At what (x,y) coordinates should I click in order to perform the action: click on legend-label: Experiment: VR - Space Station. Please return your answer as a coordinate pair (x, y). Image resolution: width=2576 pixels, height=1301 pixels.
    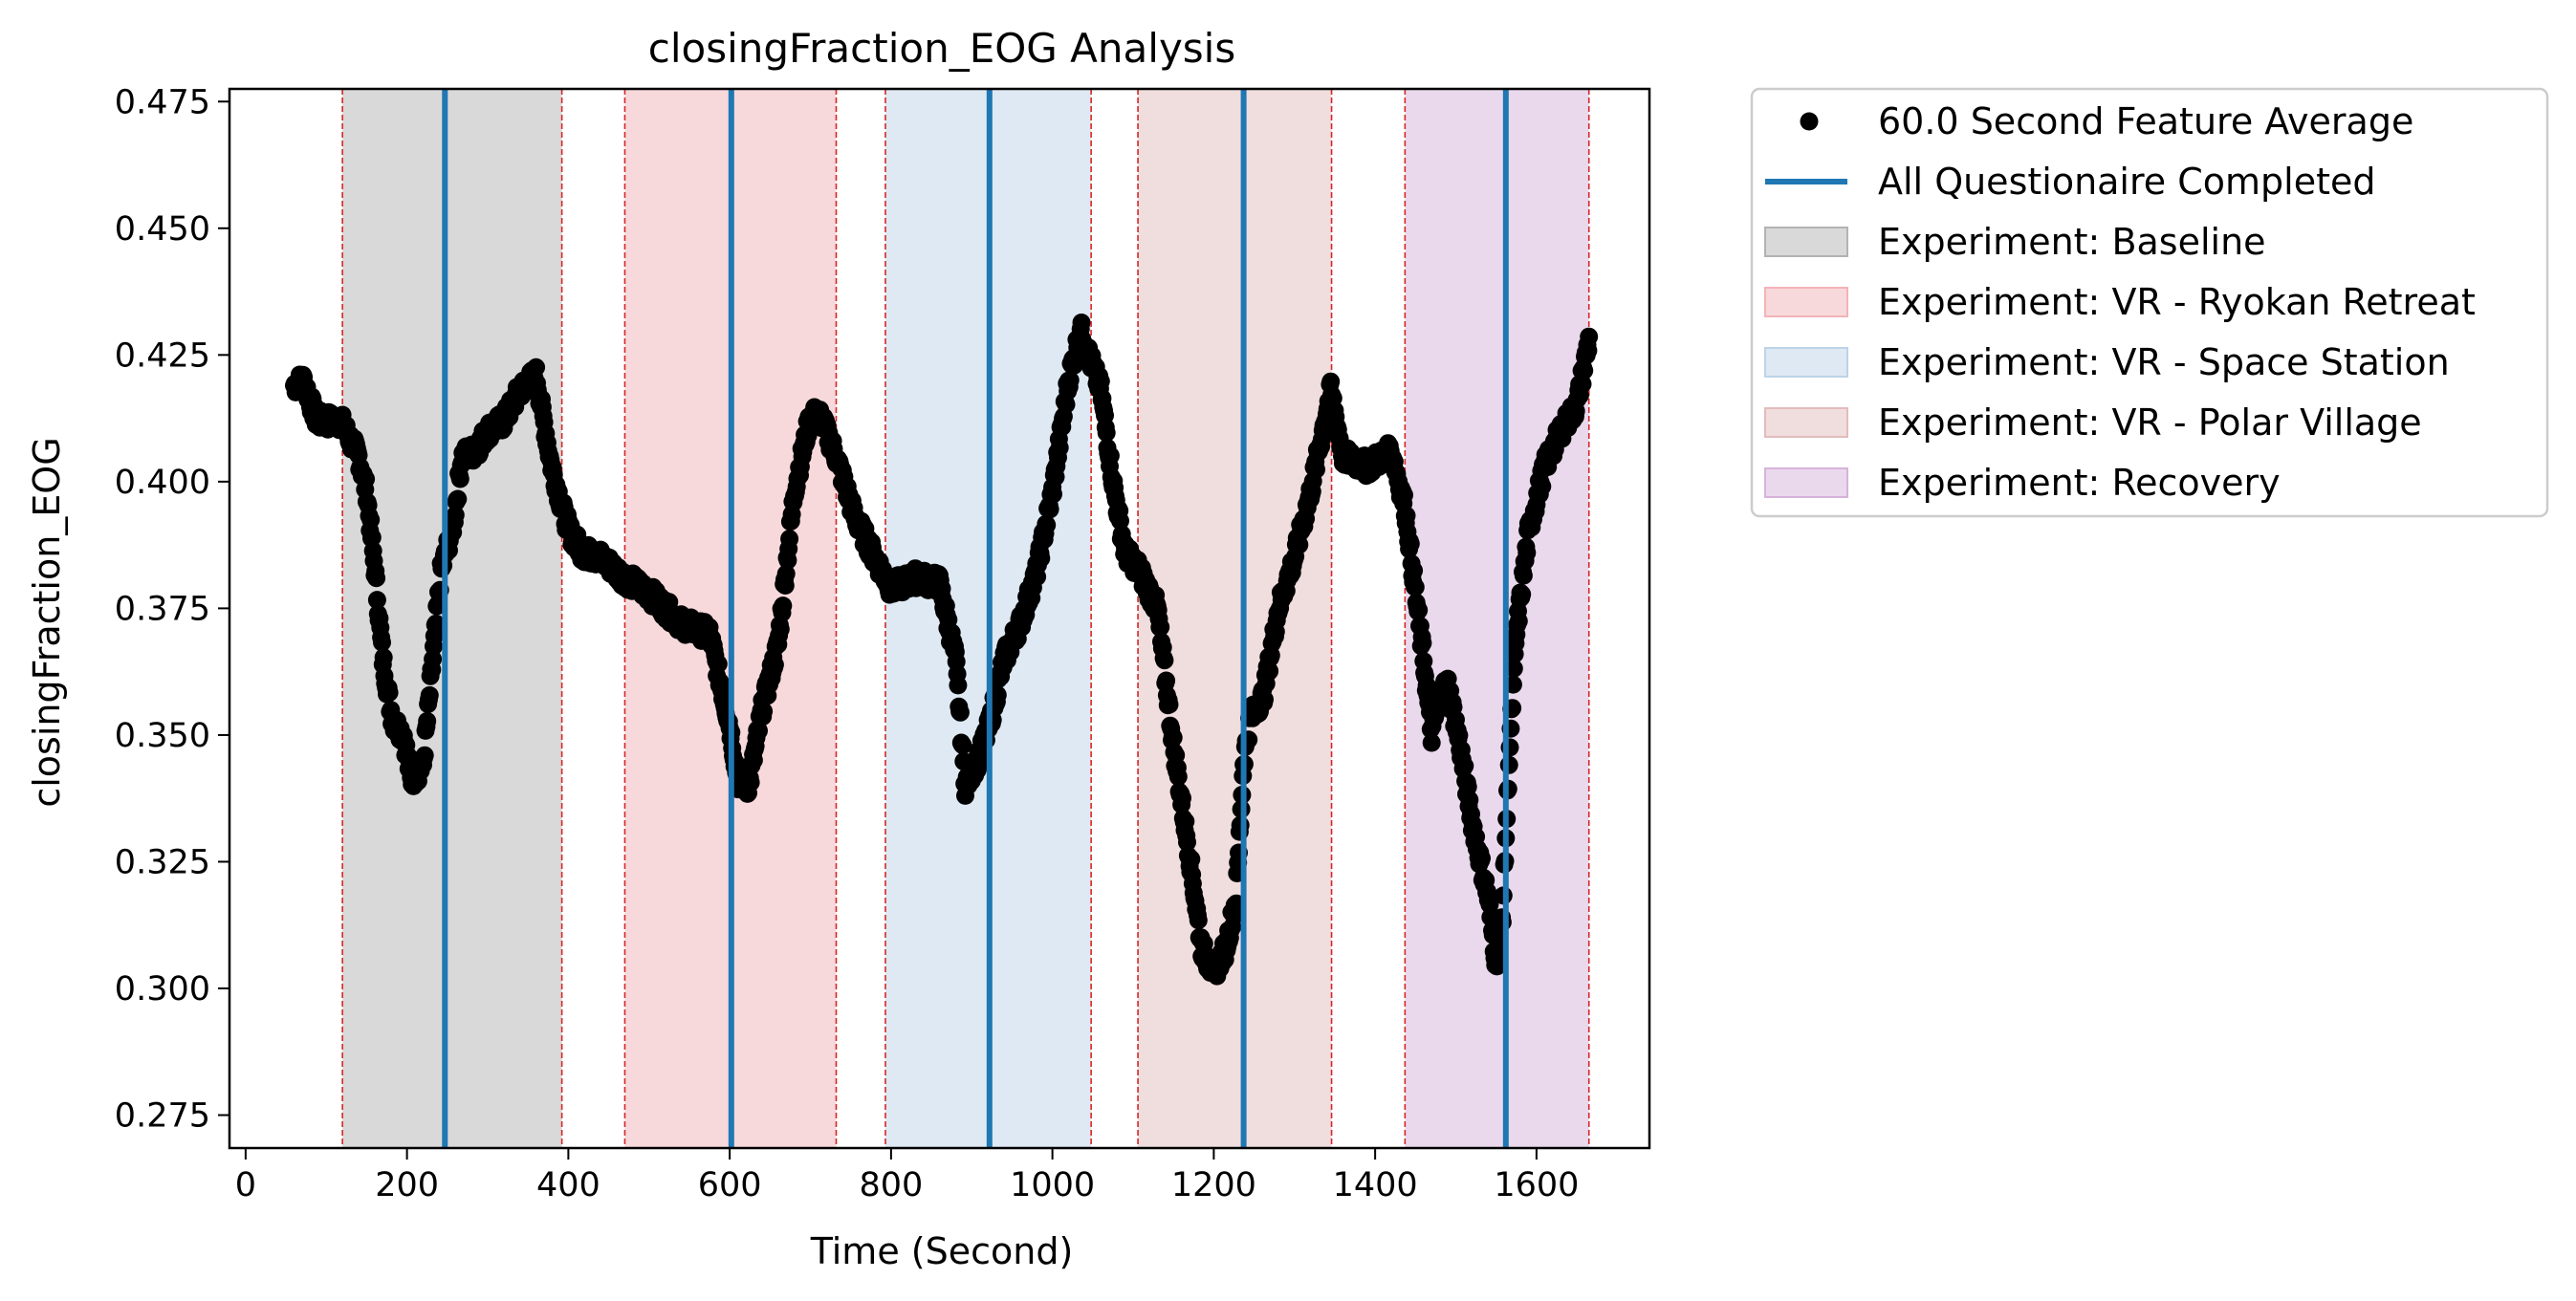
    Looking at the image, I should click on (2164, 362).